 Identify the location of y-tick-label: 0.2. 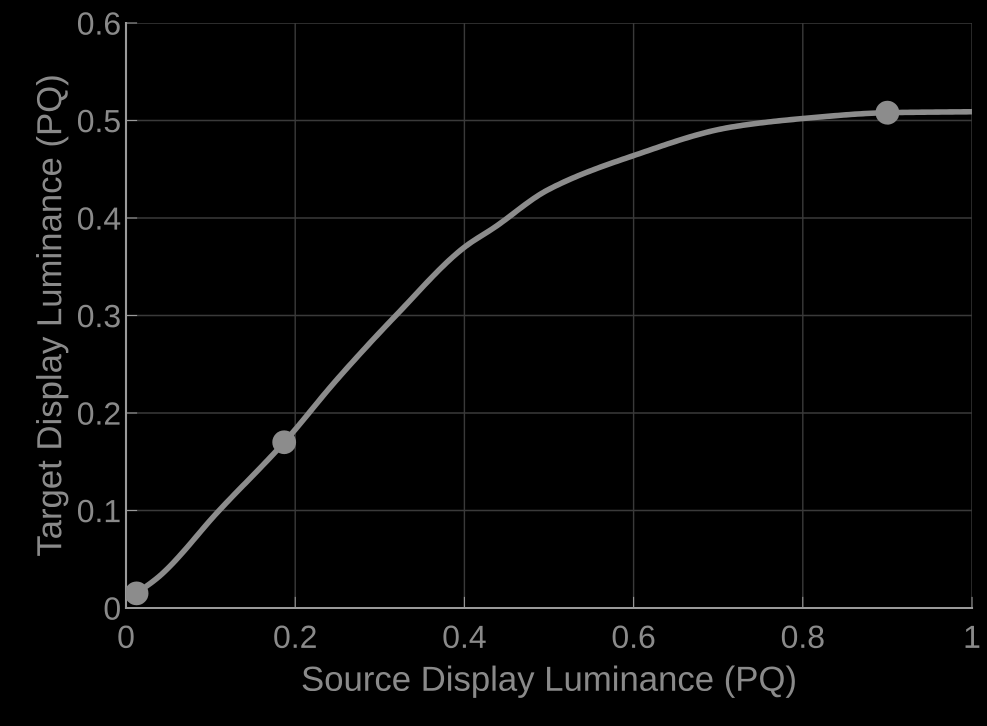
(99, 413).